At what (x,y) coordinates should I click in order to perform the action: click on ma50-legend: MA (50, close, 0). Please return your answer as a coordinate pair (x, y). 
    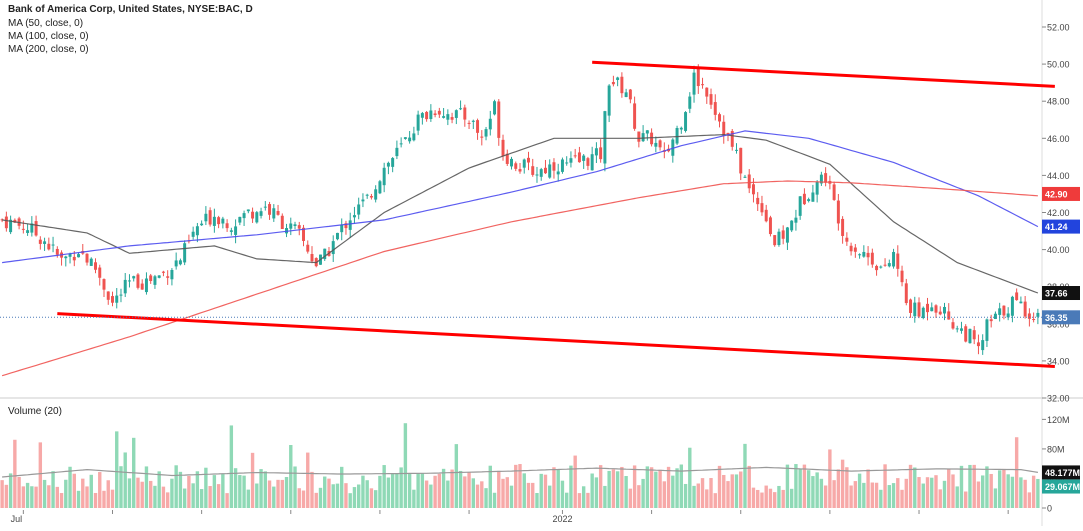
    Looking at the image, I should click on (46, 23).